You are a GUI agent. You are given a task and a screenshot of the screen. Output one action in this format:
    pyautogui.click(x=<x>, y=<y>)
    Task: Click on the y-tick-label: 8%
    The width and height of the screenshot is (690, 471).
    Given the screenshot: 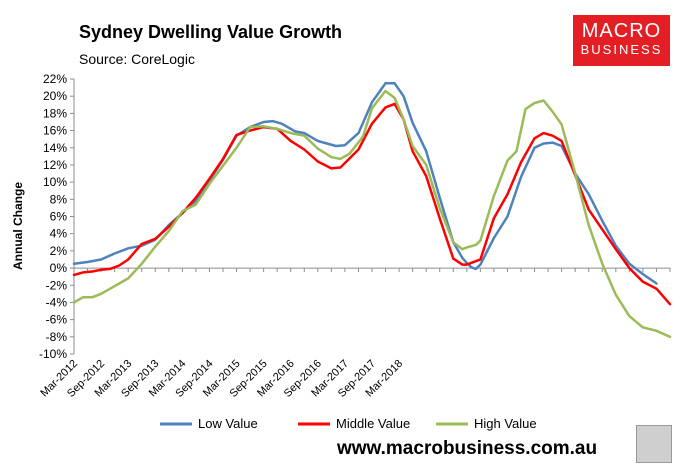 What is the action you would take?
    pyautogui.click(x=59, y=199)
    